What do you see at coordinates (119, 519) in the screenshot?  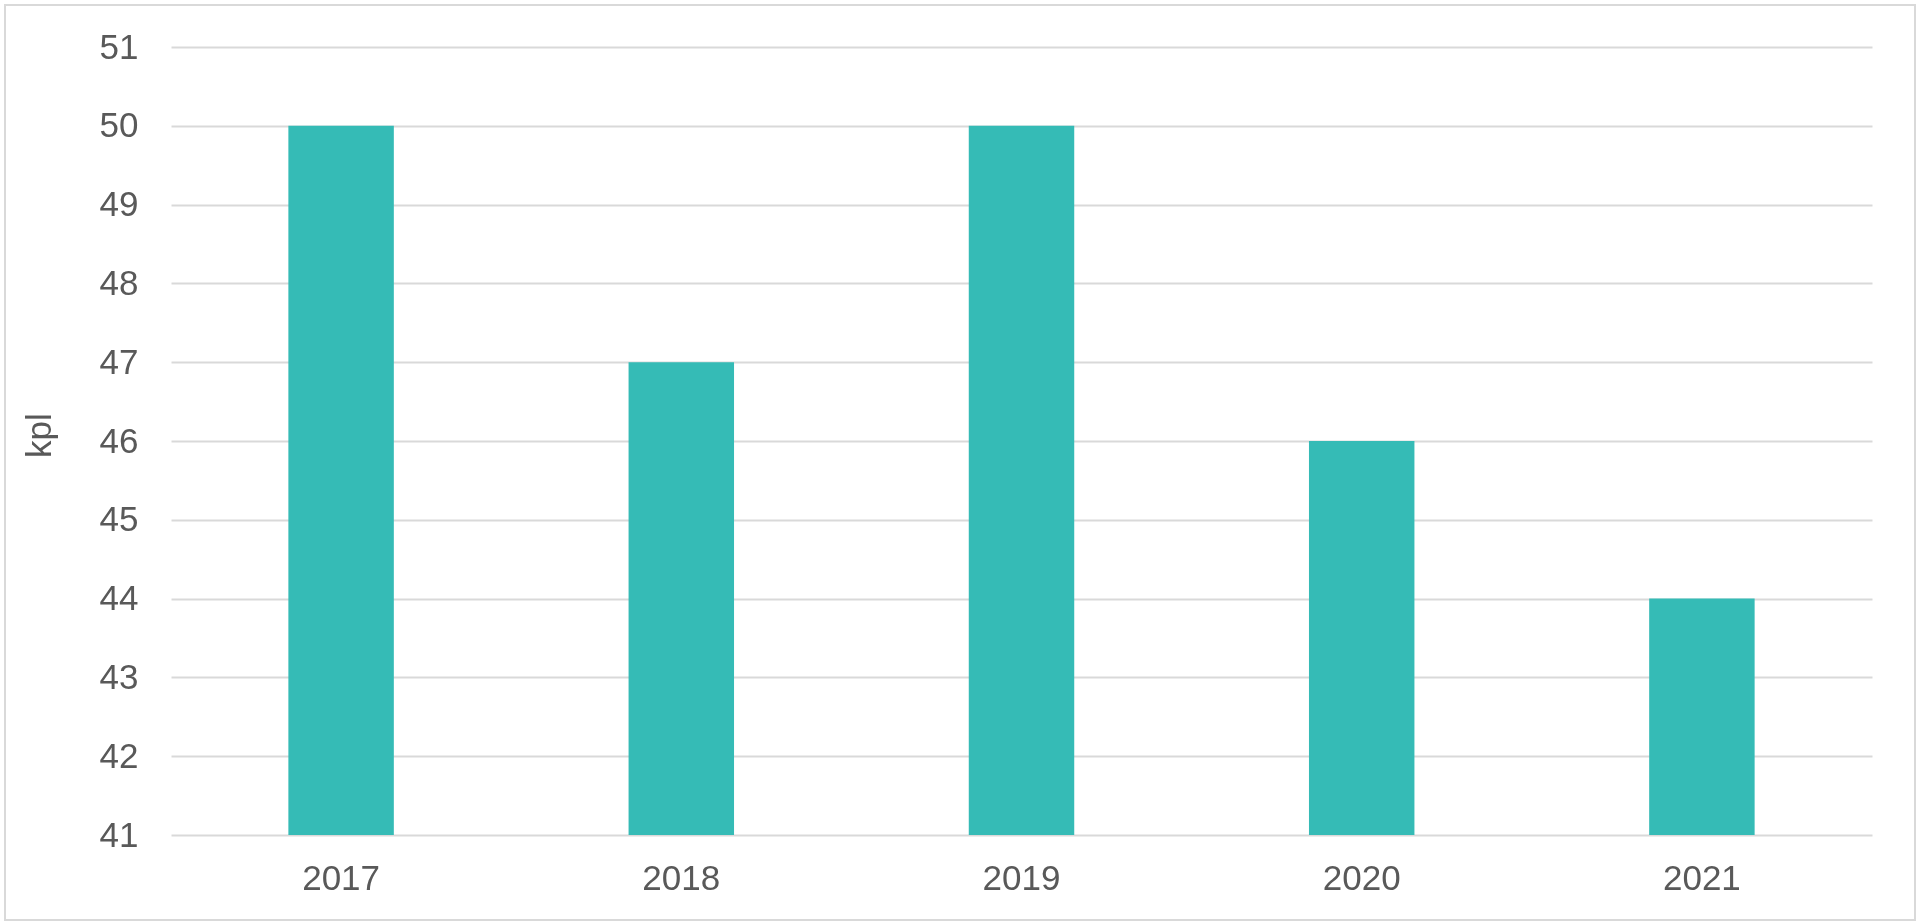 I see `y-tick-label: 45` at bounding box center [119, 519].